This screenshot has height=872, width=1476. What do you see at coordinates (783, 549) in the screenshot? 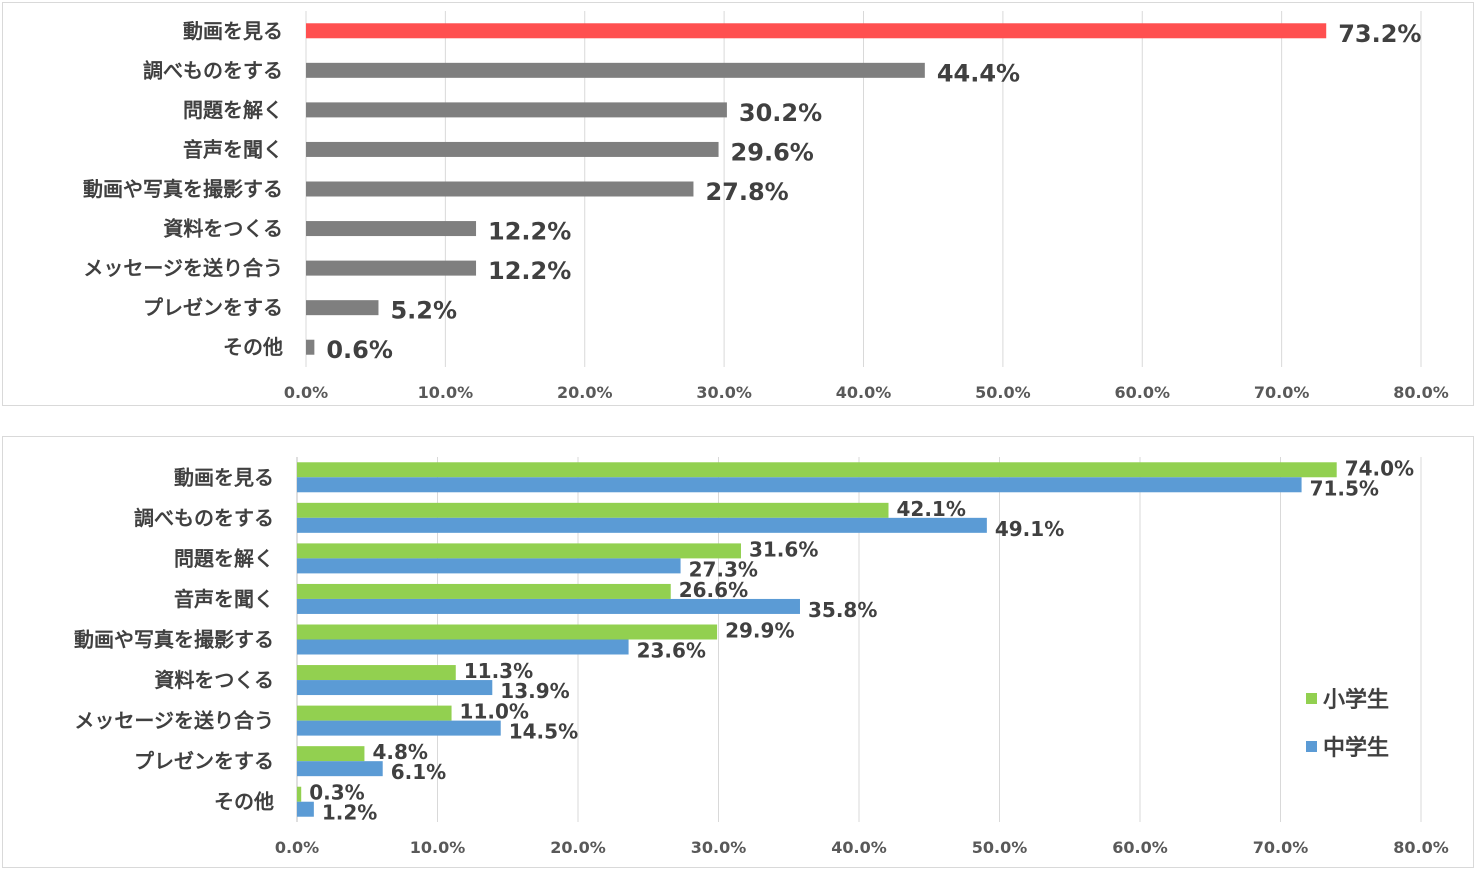
I see `data-label: 31.6%` at bounding box center [783, 549].